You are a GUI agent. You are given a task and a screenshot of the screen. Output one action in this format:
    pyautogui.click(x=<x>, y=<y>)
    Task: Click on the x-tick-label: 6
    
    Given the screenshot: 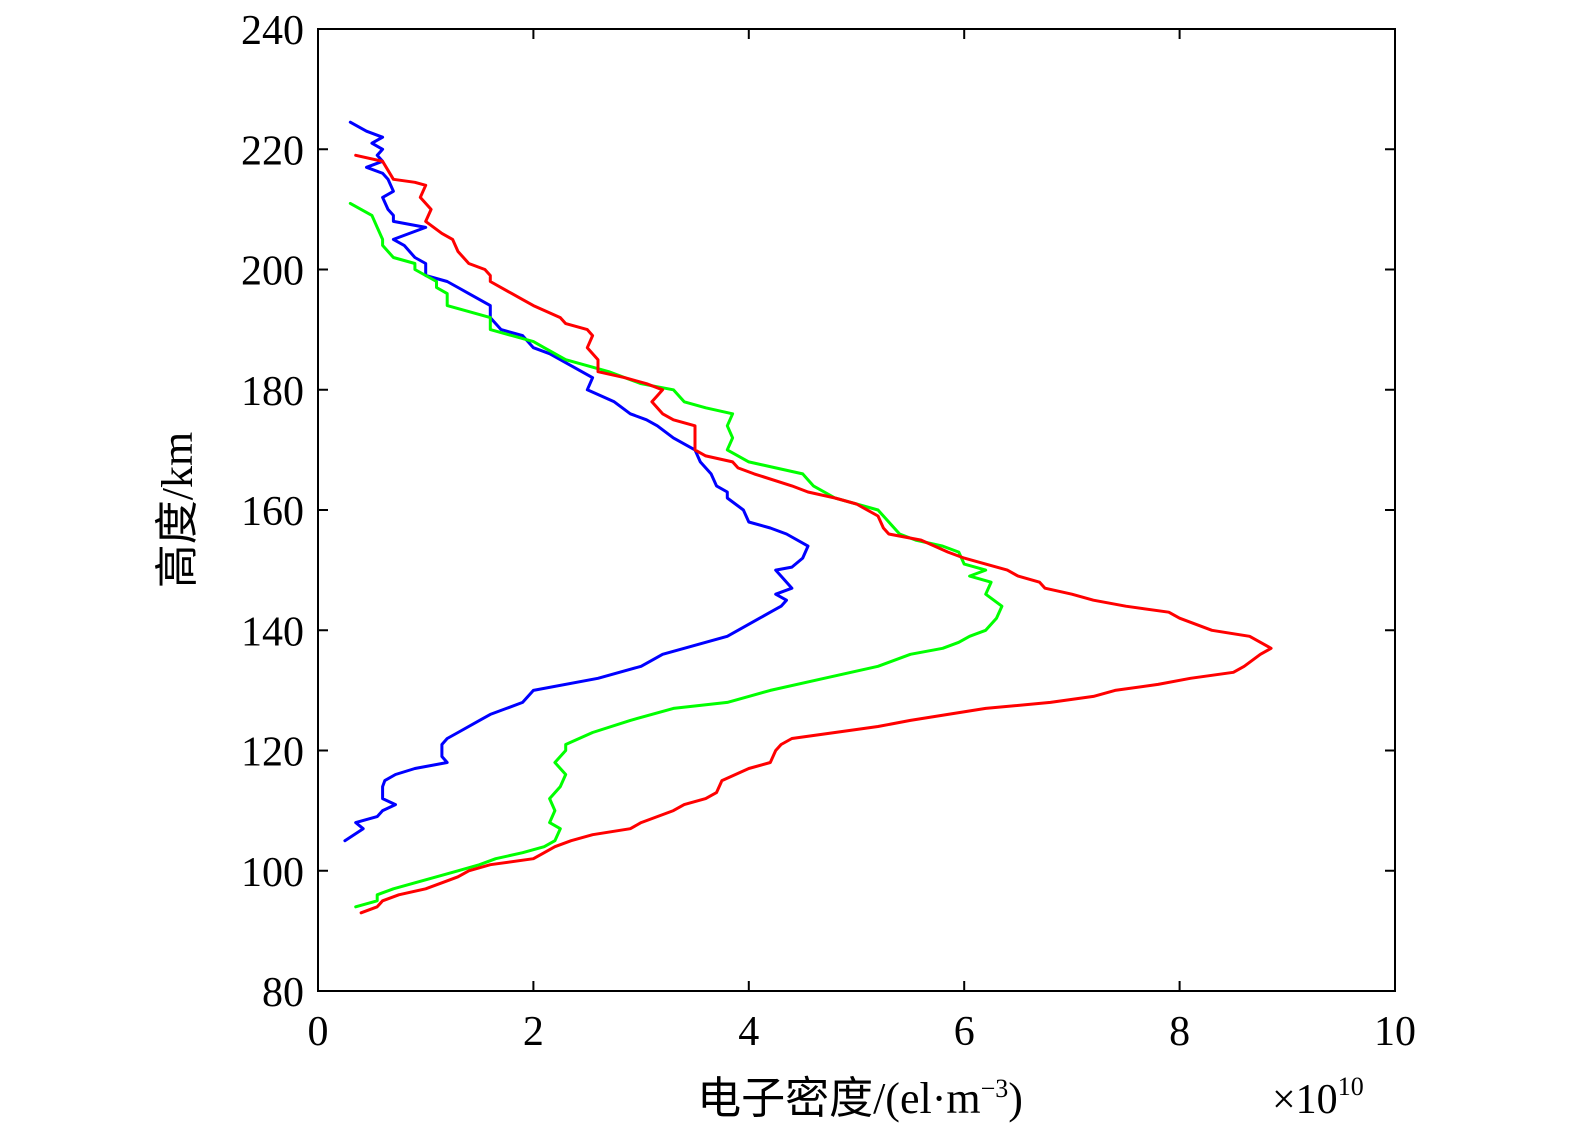 What is the action you would take?
    pyautogui.click(x=964, y=1032)
    